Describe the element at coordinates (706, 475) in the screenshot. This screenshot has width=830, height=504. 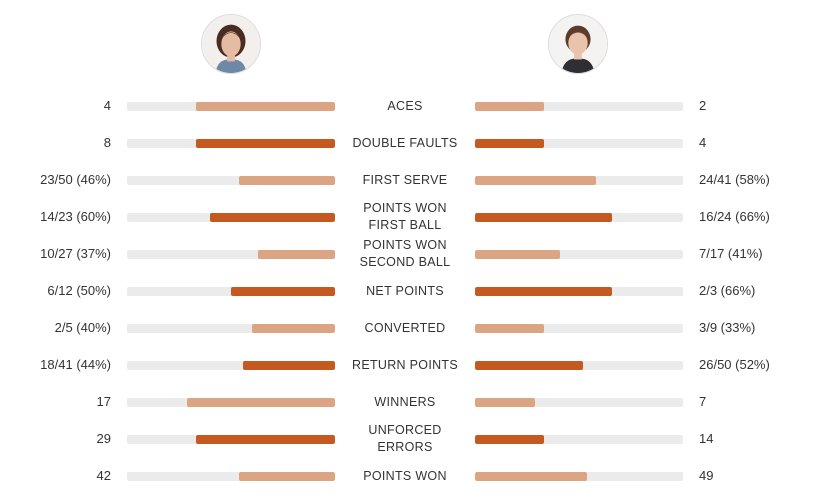
I see `stat-value-right: 49` at that location.